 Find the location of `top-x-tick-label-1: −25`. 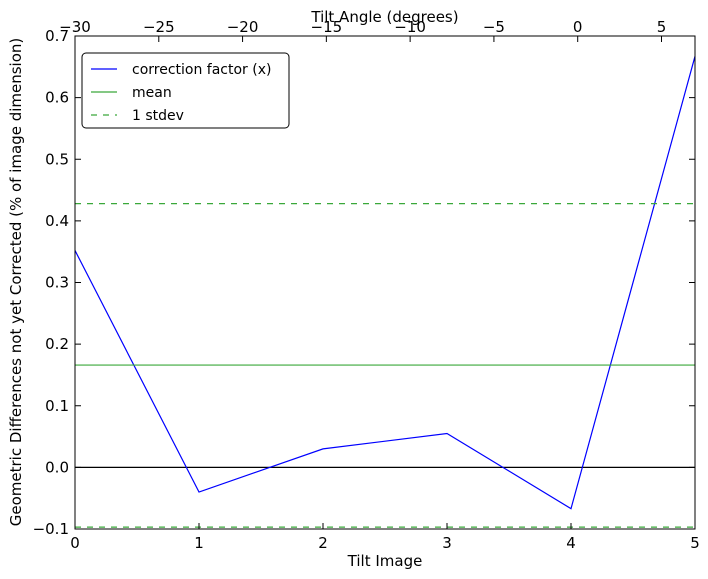

top-x-tick-label-1: −25 is located at coordinates (159, 27).